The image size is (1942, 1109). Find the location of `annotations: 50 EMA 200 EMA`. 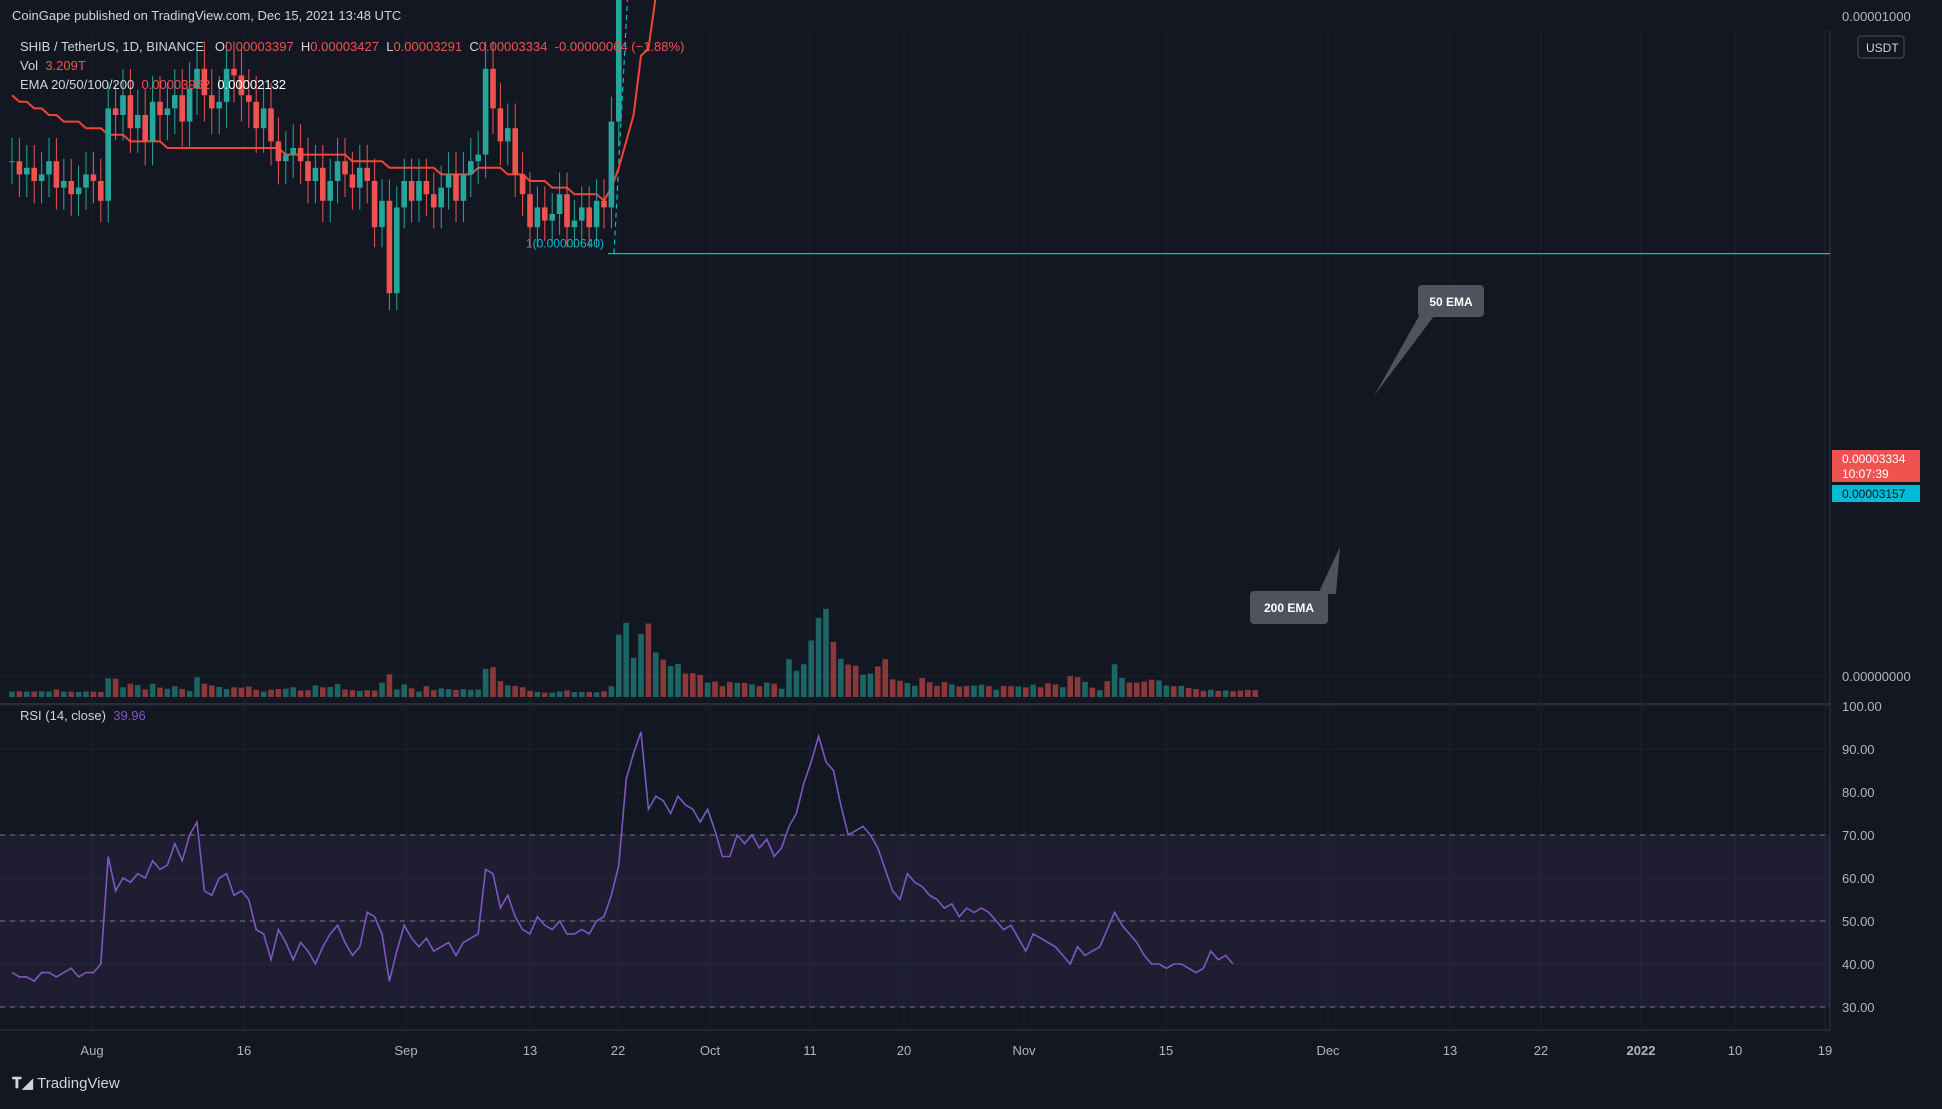

annotations: 50 EMA 200 EMA is located at coordinates (1367, 454).